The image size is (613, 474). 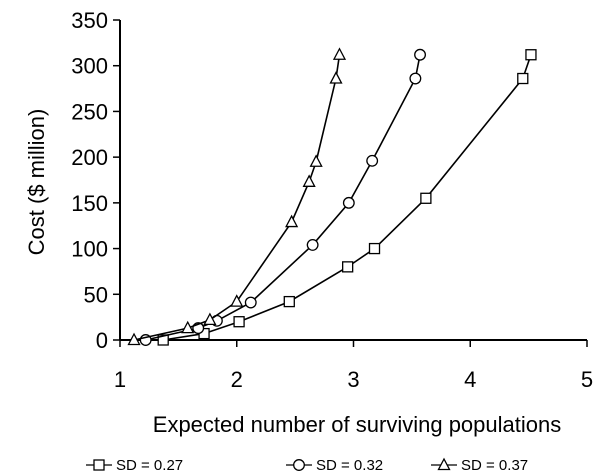 I want to click on x-axis-ticks: 1 2 3 4 5, so click(x=353, y=366).